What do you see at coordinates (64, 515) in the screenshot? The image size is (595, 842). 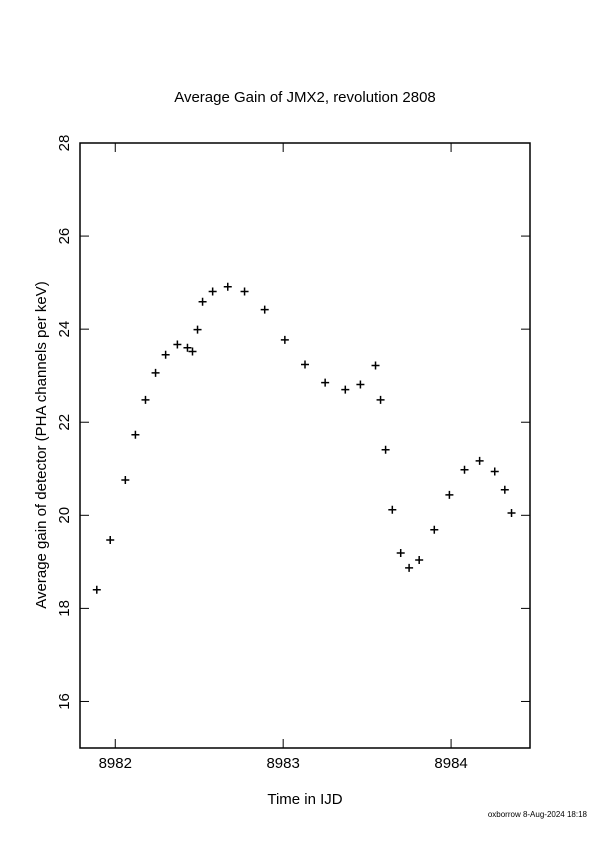 I see `y-tick-label: 20` at bounding box center [64, 515].